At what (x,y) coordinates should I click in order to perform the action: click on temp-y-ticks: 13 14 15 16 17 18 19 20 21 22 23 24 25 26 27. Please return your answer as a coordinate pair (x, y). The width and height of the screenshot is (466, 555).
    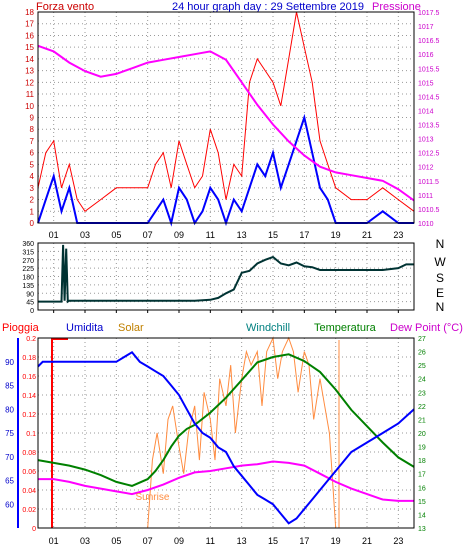
    Looking at the image, I should click on (422, 434).